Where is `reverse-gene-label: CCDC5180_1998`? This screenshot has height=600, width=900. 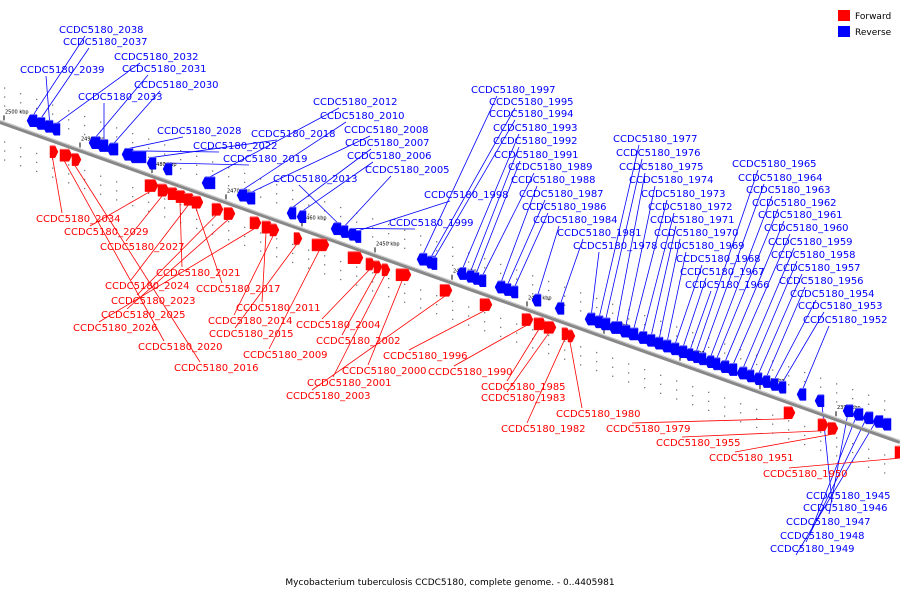
reverse-gene-label: CCDC5180_1998 is located at coordinates (466, 195).